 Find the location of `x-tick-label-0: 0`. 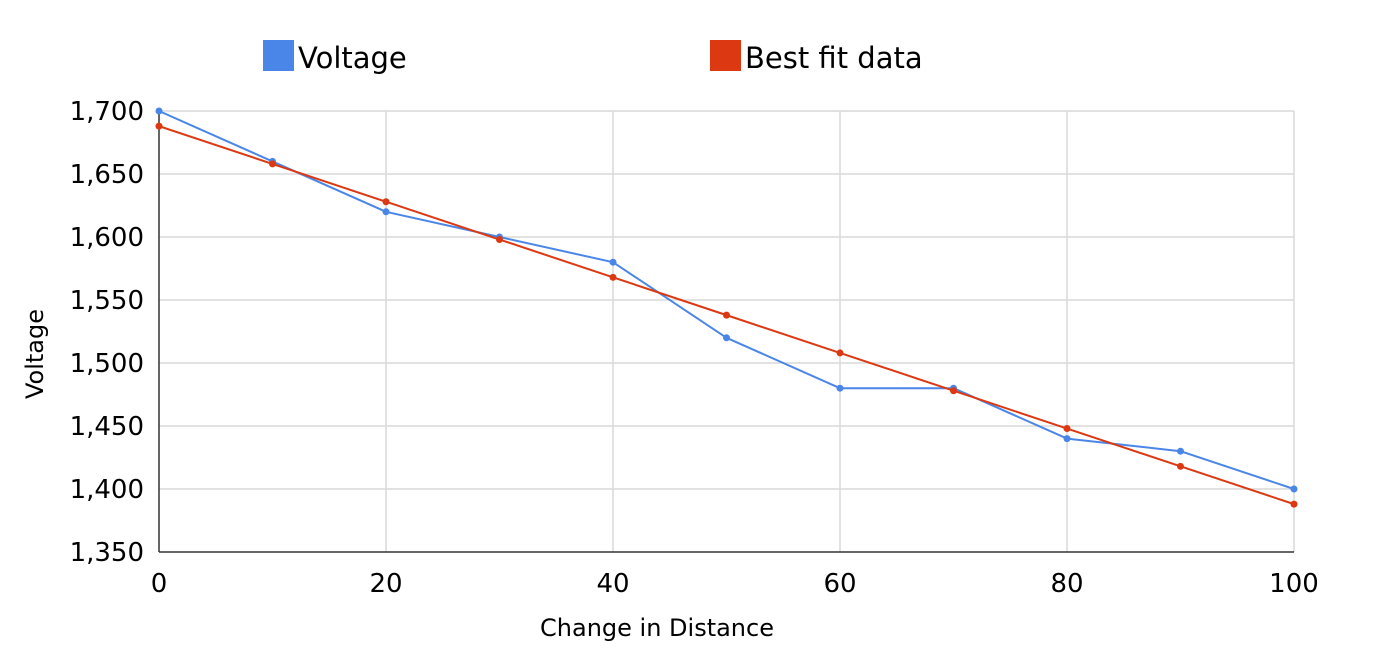

x-tick-label-0: 0 is located at coordinates (159, 584).